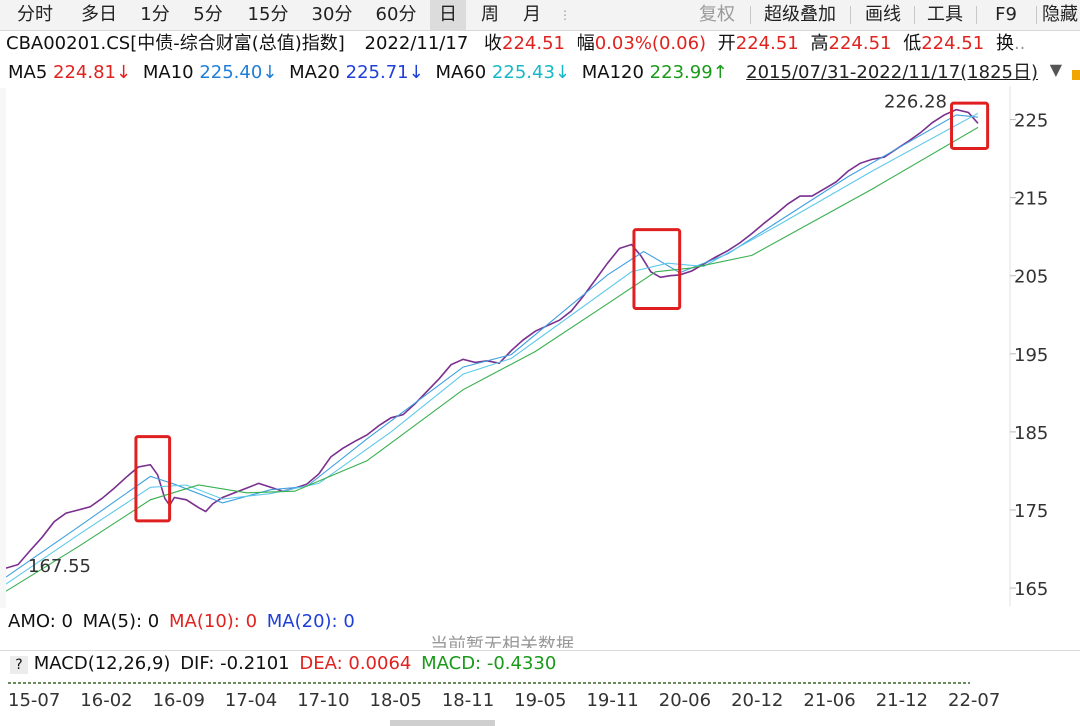 The image size is (1080, 726). I want to click on period-tab-15min: 15分, so click(268, 14).